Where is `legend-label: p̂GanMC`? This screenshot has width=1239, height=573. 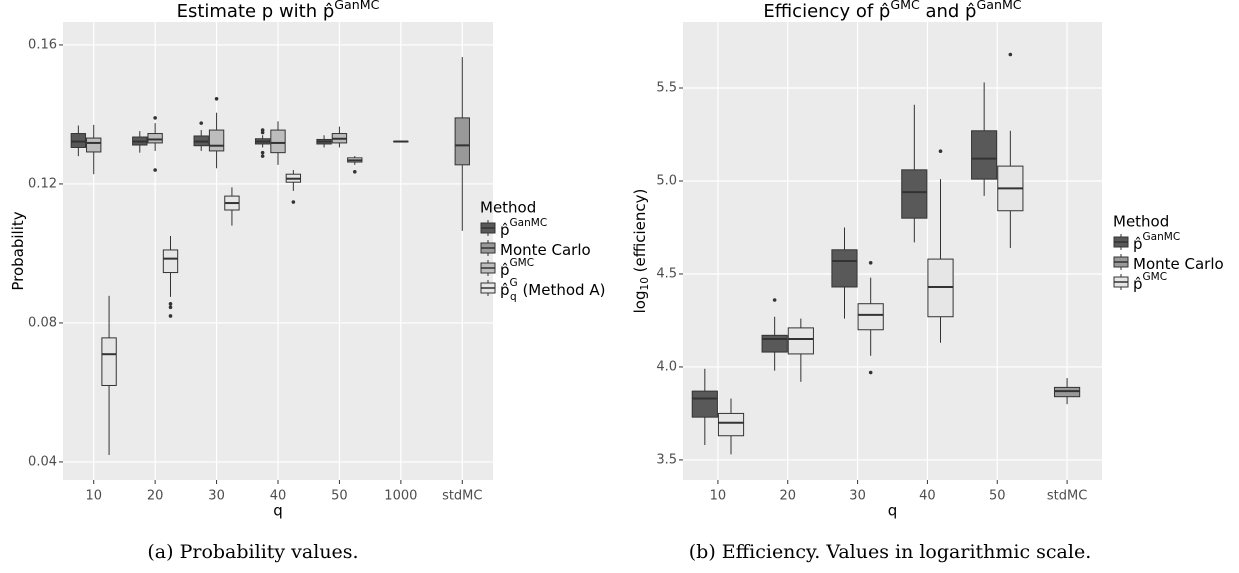
legend-label: p̂GanMC is located at coordinates (523, 228).